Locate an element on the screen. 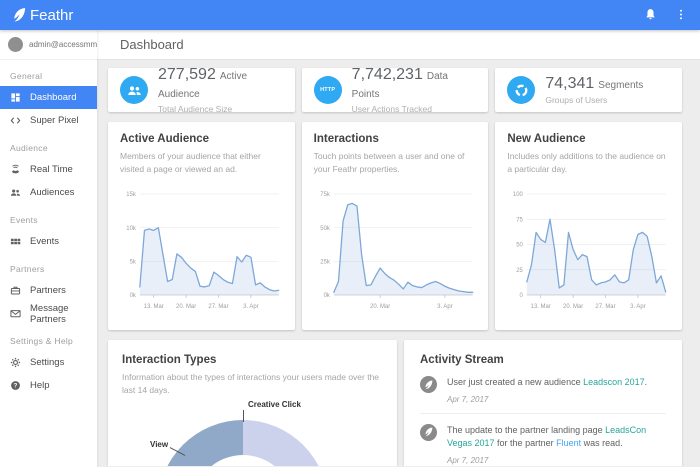 This screenshot has width=700, height=467. activity-link: Fluent is located at coordinates (569, 443).